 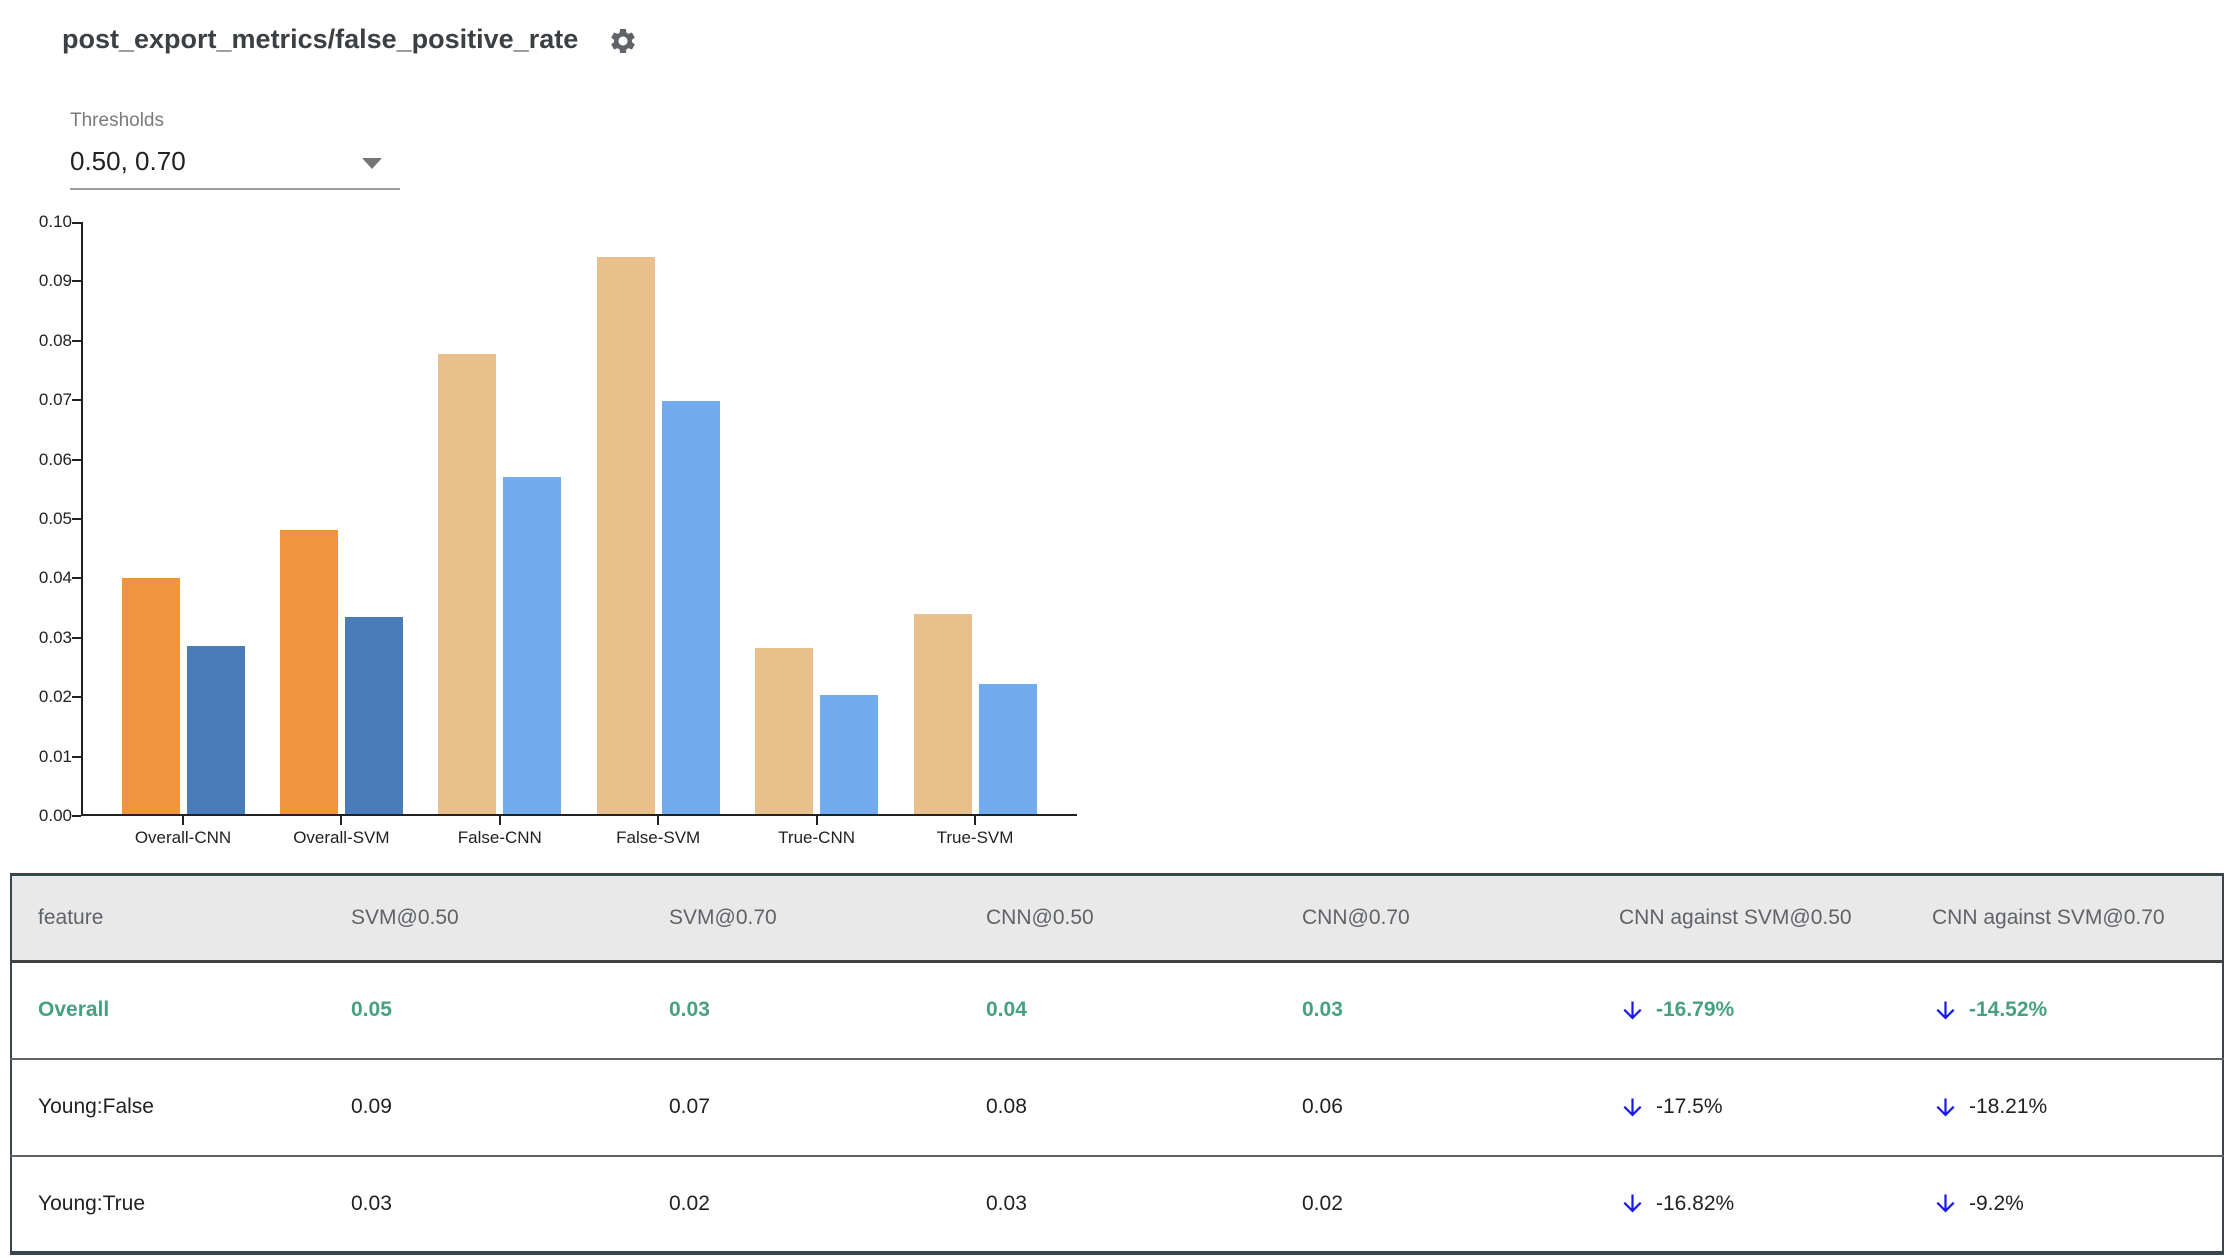 What do you see at coordinates (215, 729) in the screenshot?
I see `bar-overall-cnn-at-0.70` at bounding box center [215, 729].